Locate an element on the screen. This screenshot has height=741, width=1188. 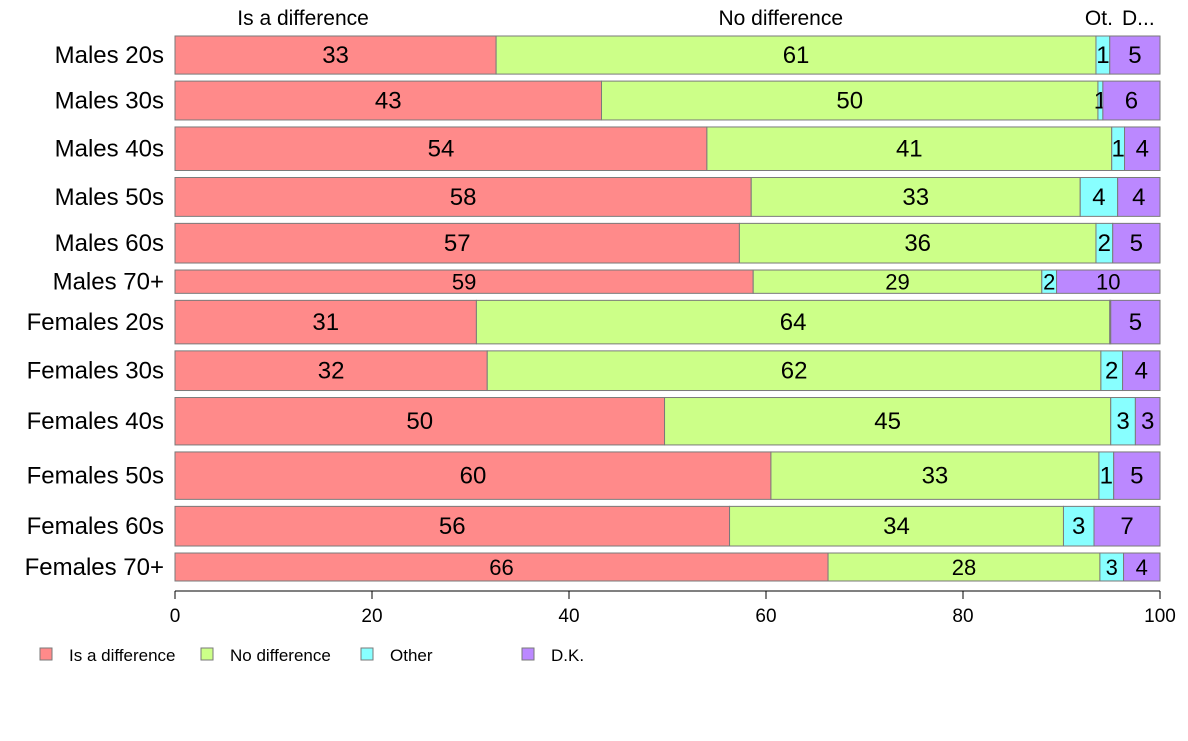
legend-item-label: Is a difference is located at coordinates (122, 655).